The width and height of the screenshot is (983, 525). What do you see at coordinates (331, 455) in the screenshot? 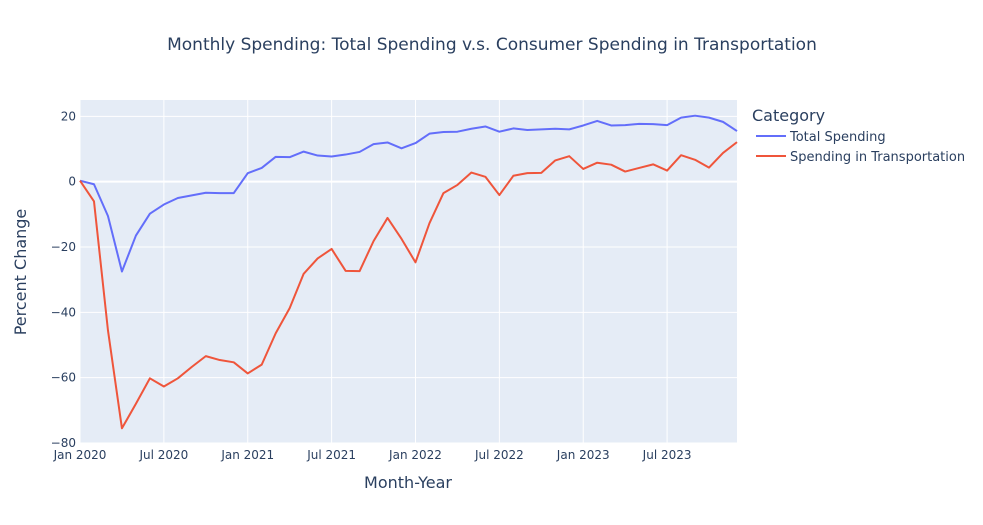
I see `x-tick-label: Jul 2021` at bounding box center [331, 455].